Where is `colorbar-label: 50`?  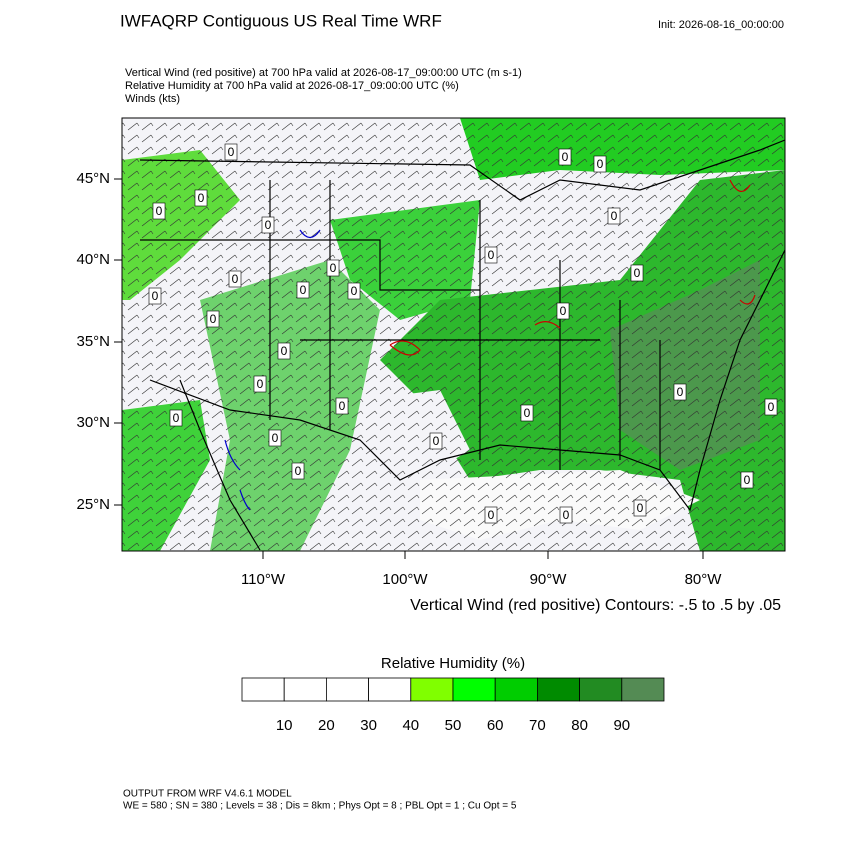
colorbar-label: 50 is located at coordinates (453, 725).